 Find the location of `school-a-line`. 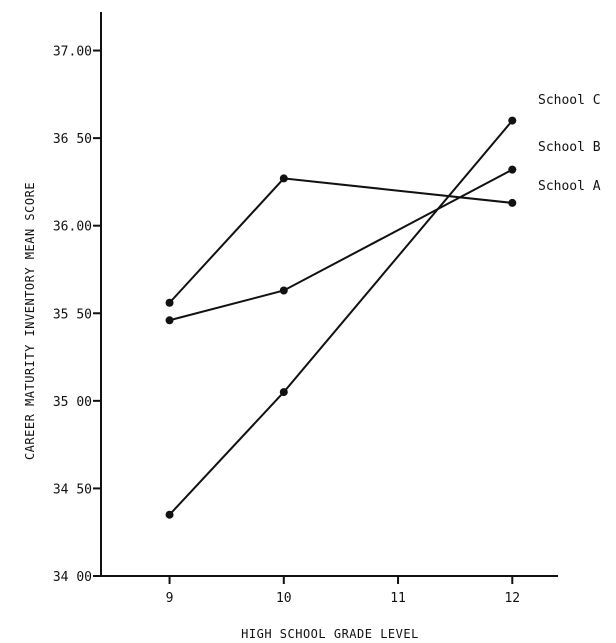

school-a-line is located at coordinates (340, 240).